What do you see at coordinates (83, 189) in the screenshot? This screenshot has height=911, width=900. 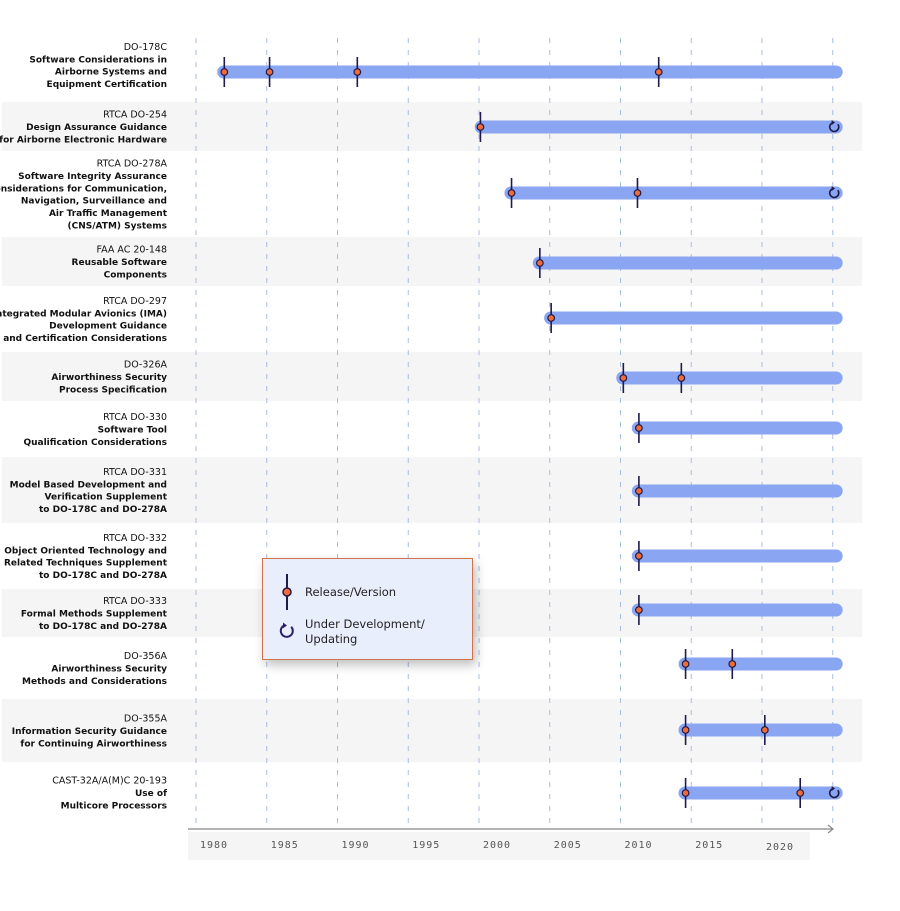 I see `row-title-label: Considerations for Communication,` at bounding box center [83, 189].